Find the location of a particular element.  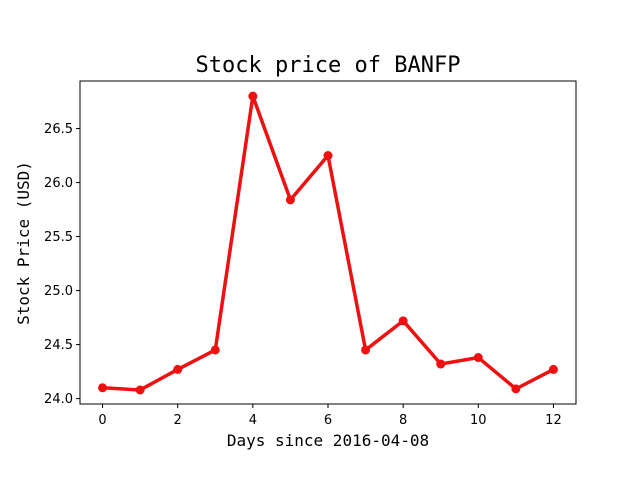

y-tick-label: 24.0 is located at coordinates (58, 399).